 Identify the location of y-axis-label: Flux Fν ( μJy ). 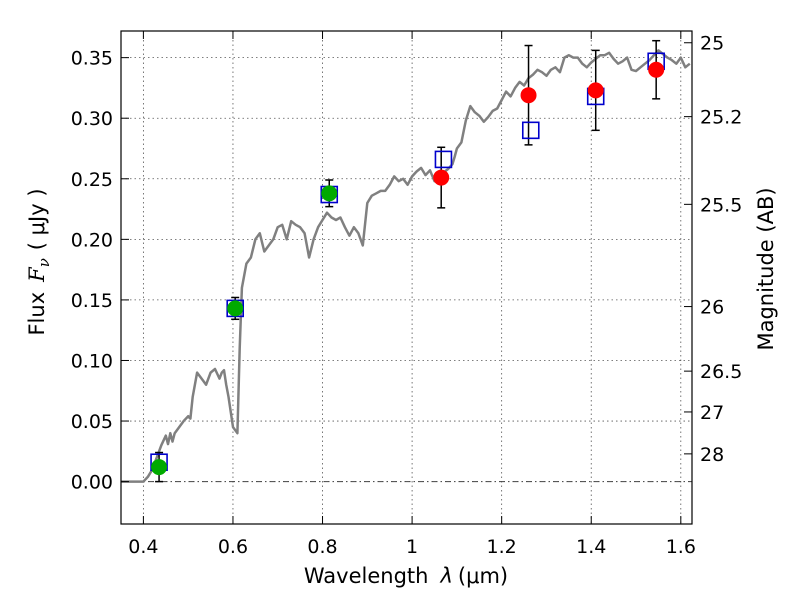
(39, 261).